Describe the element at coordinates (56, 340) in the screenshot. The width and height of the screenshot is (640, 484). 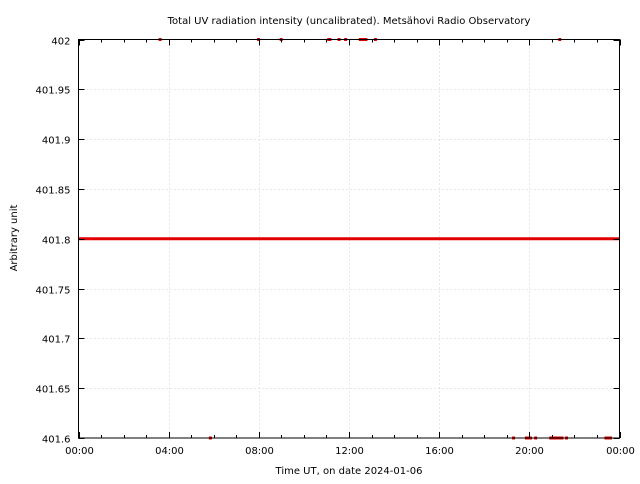
I see `y-tick-label: 401.7` at that location.